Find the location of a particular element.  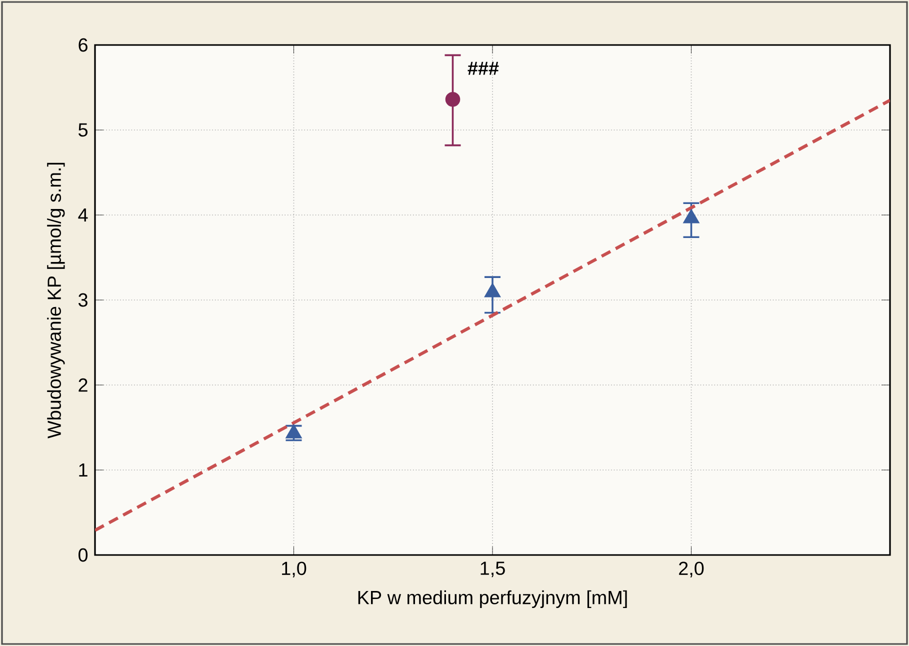

y-tick-label: 4 is located at coordinates (83, 215).